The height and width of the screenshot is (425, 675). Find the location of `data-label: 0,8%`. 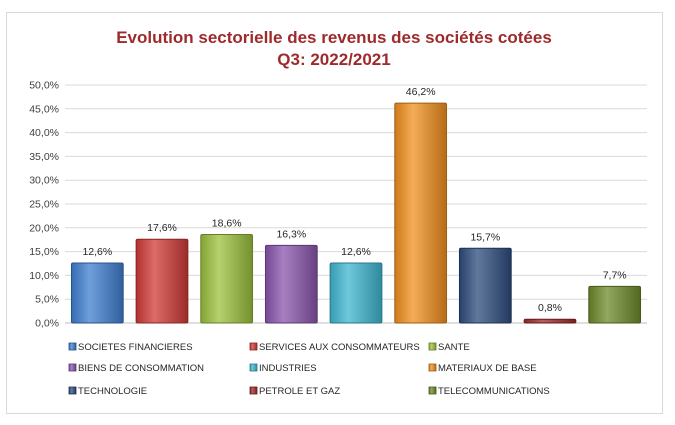

data-label: 0,8% is located at coordinates (550, 308).